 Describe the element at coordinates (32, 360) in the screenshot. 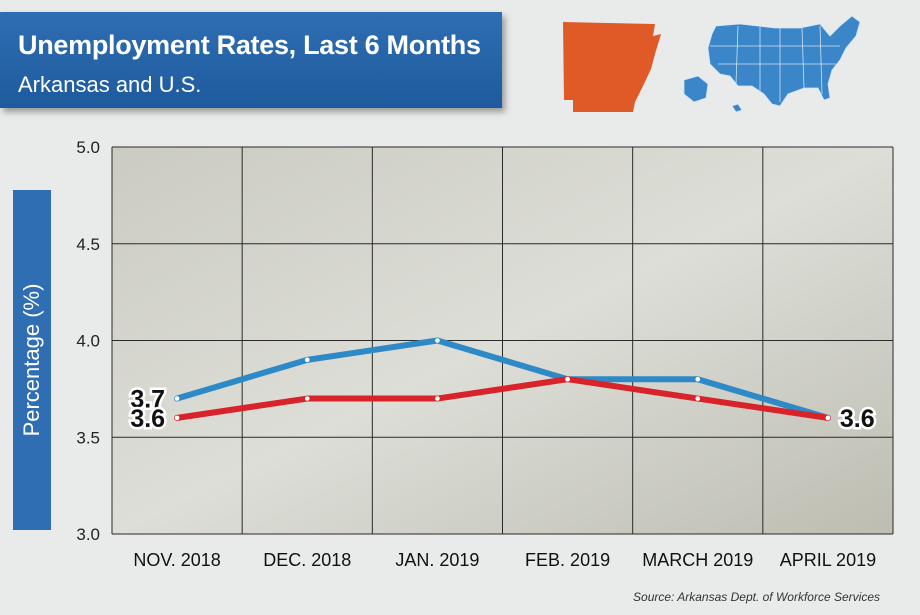

I see `y-axis-label-box` at that location.